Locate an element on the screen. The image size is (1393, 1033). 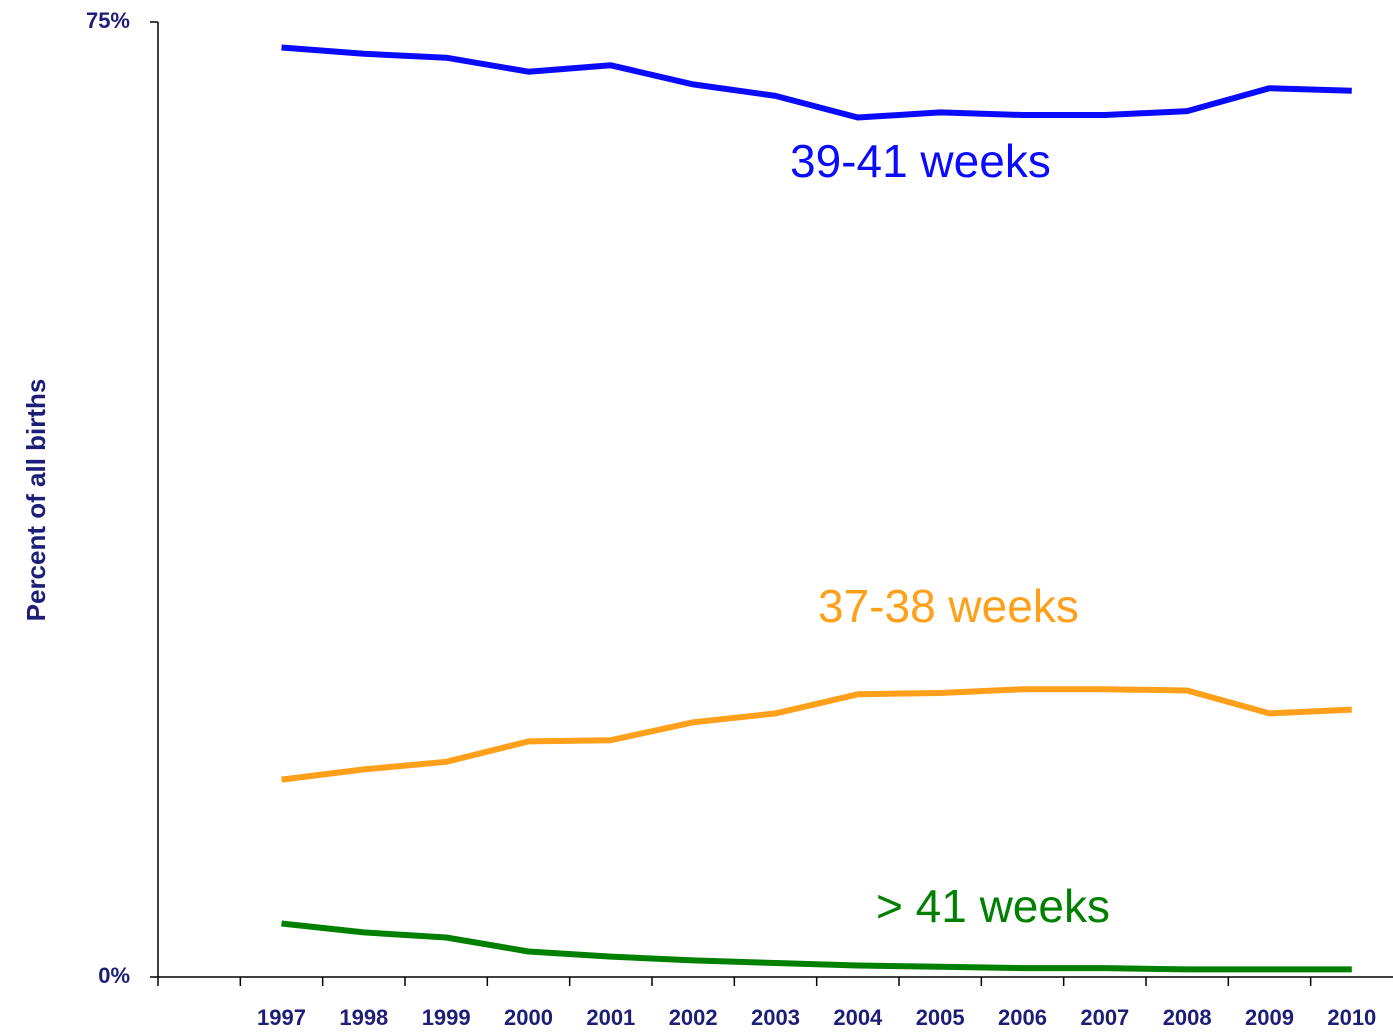
x-tick-label: 1997 is located at coordinates (281, 1017).